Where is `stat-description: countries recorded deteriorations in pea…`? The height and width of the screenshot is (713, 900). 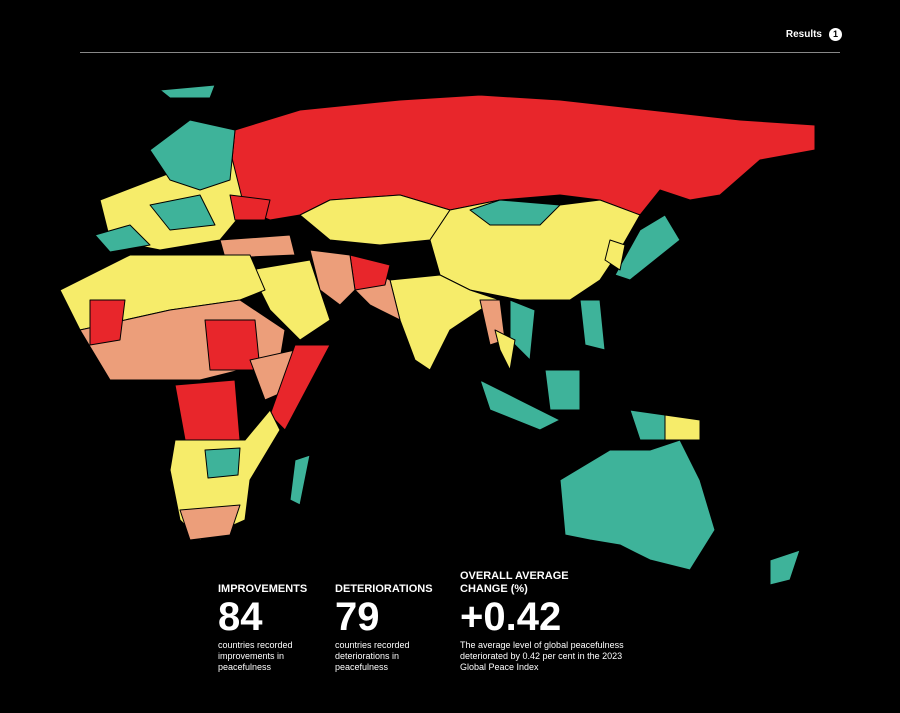
stat-description: countries recorded deteriorations in pea… is located at coordinates (372, 656).